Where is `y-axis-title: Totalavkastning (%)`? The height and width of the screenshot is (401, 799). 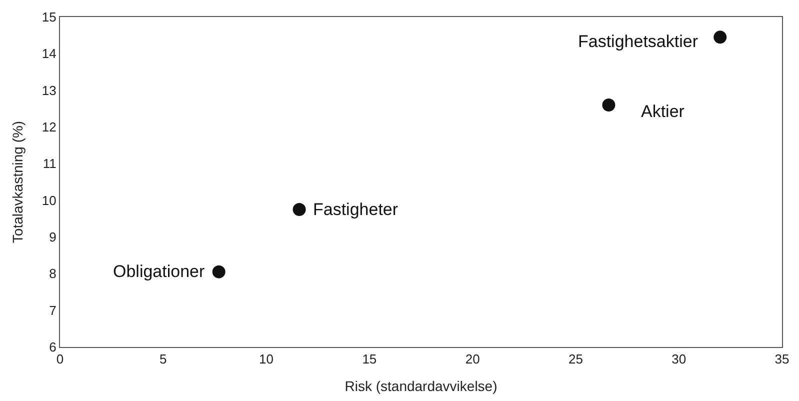
y-axis-title: Totalavkastning (%) is located at coordinates (18, 182).